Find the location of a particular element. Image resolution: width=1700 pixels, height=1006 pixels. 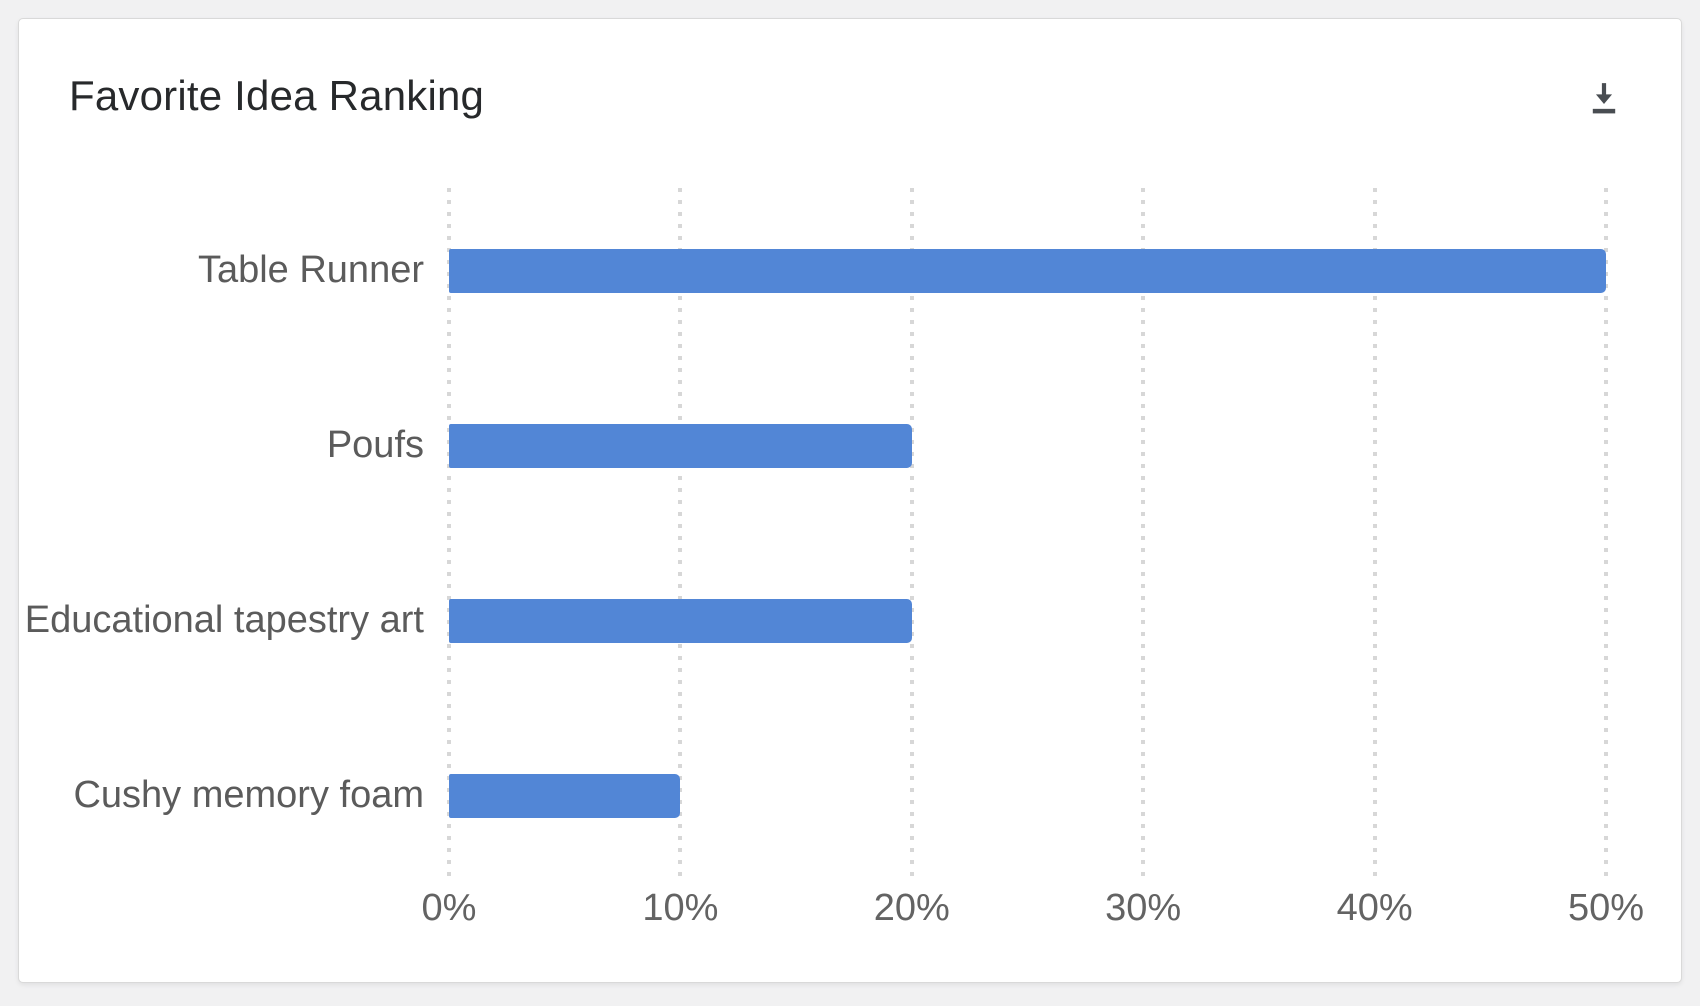

chart-title: Favorite Idea Ranking is located at coordinates (277, 95).